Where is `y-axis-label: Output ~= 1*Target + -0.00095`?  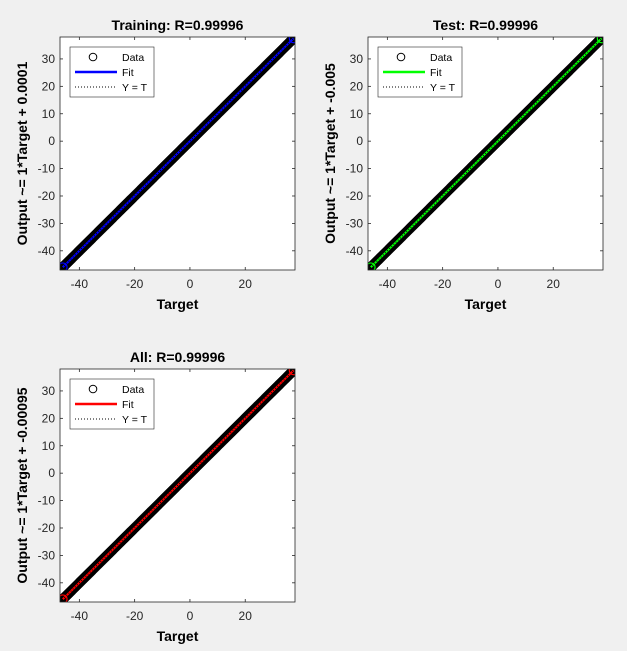
y-axis-label: Output ~= 1*Target + -0.00095 is located at coordinates (22, 485).